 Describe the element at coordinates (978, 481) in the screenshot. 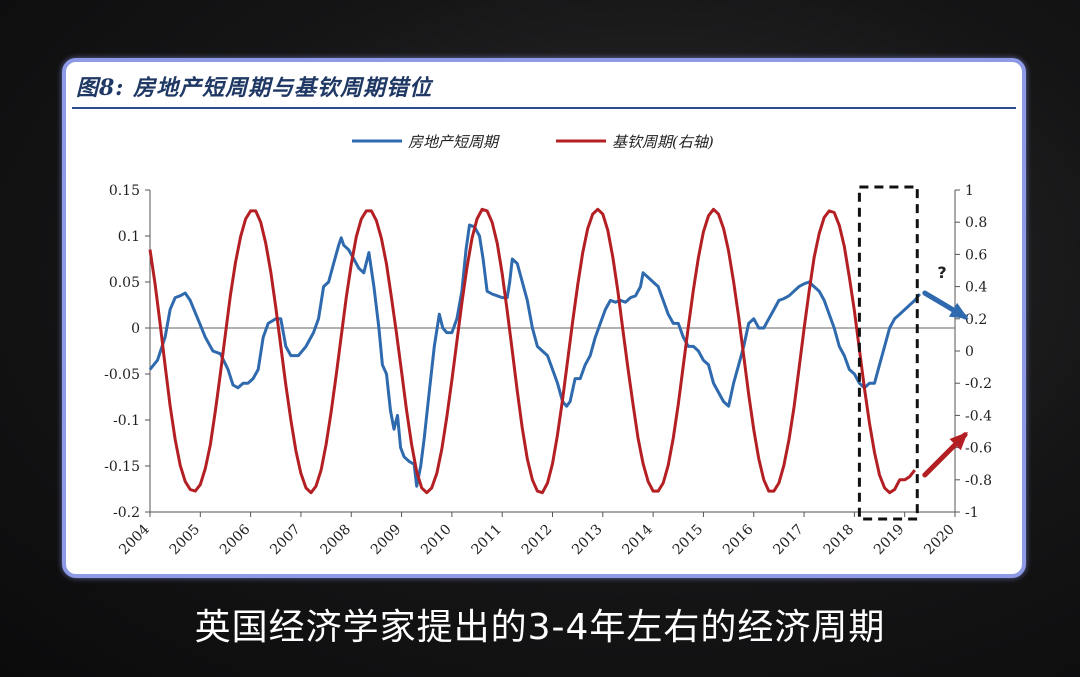

I see `right-tick-label: -0.8` at that location.